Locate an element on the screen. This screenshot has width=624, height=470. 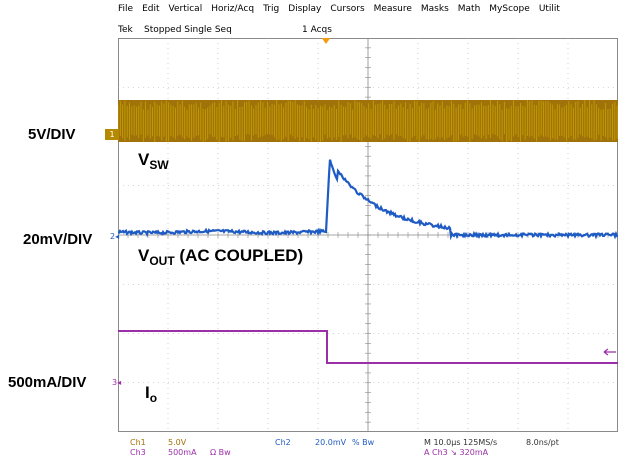
menu-trig: Trig is located at coordinates (271, 9).